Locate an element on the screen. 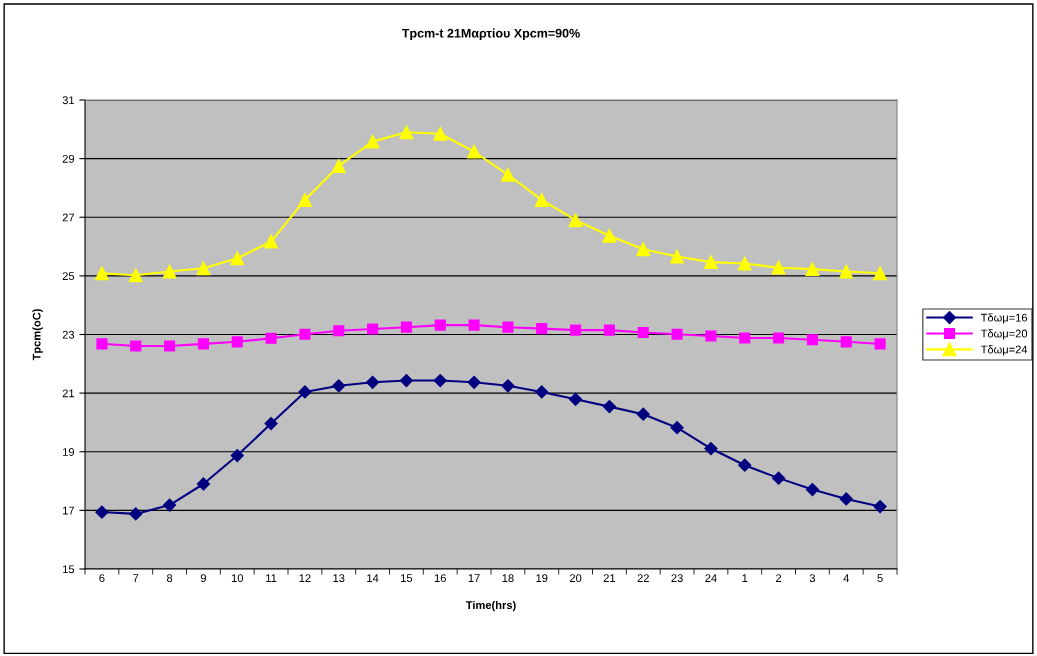 This screenshot has height=656, width=1037. x-axis-title: Time(hrs) is located at coordinates (490, 606).